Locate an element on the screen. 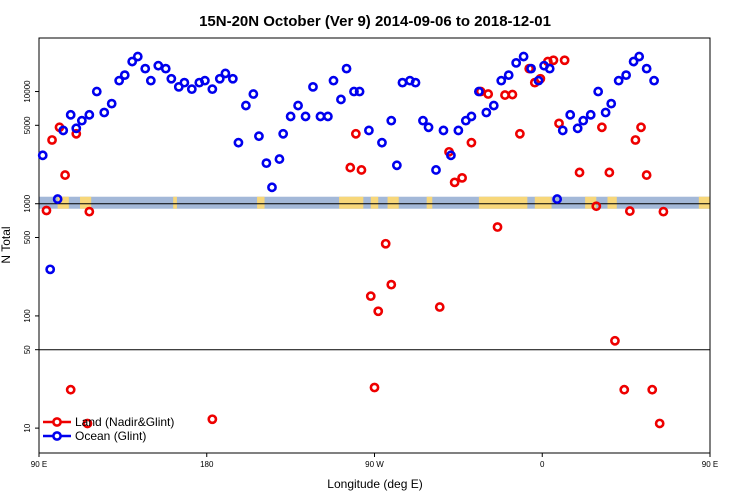 Image resolution: width=750 pixels, height=500 pixels. legend-label-land: Land (Nadir&Glint) is located at coordinates (124, 422).